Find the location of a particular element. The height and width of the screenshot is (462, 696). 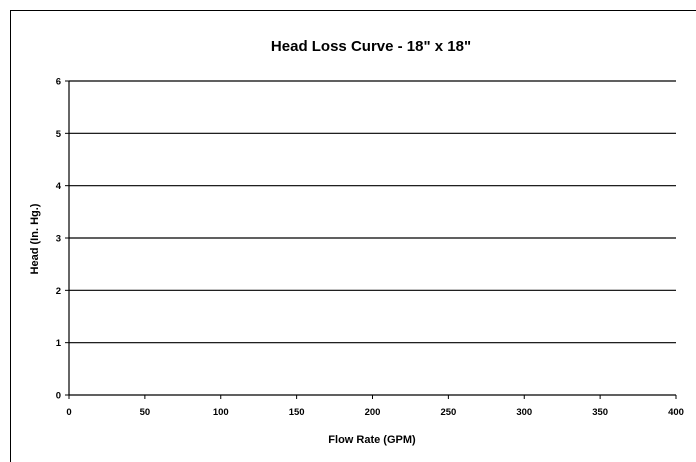

x-tick-label: 250 is located at coordinates (448, 412).